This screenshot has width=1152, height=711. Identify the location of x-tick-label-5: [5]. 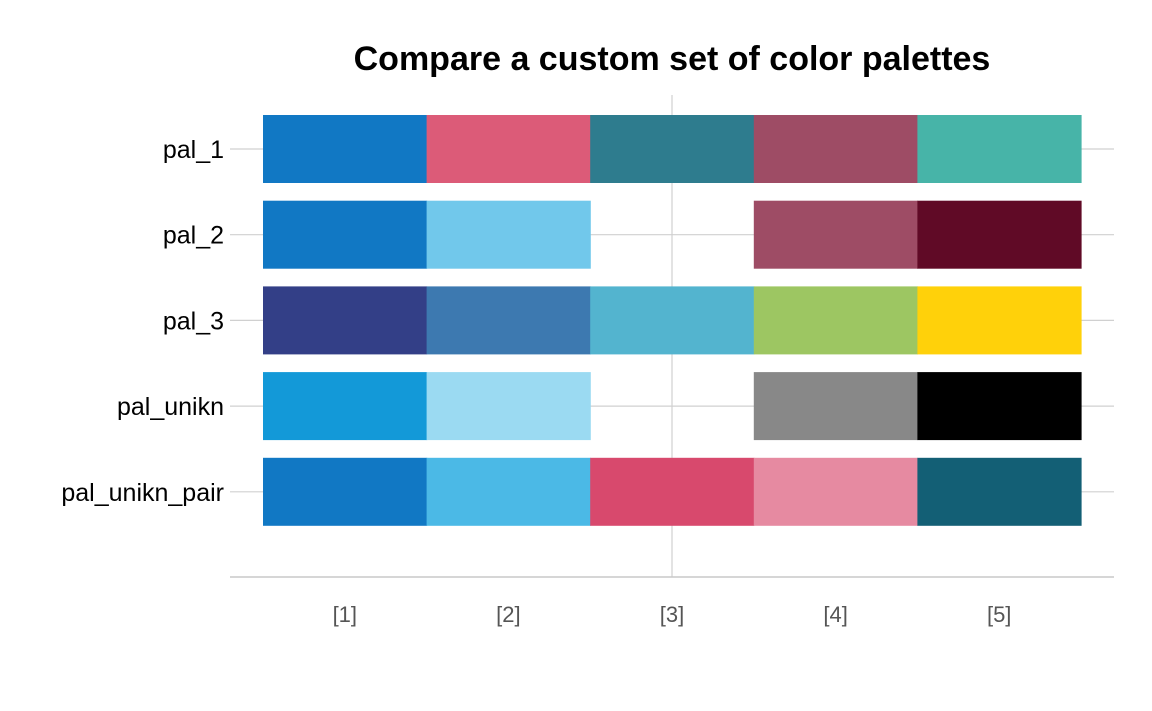
(999, 614).